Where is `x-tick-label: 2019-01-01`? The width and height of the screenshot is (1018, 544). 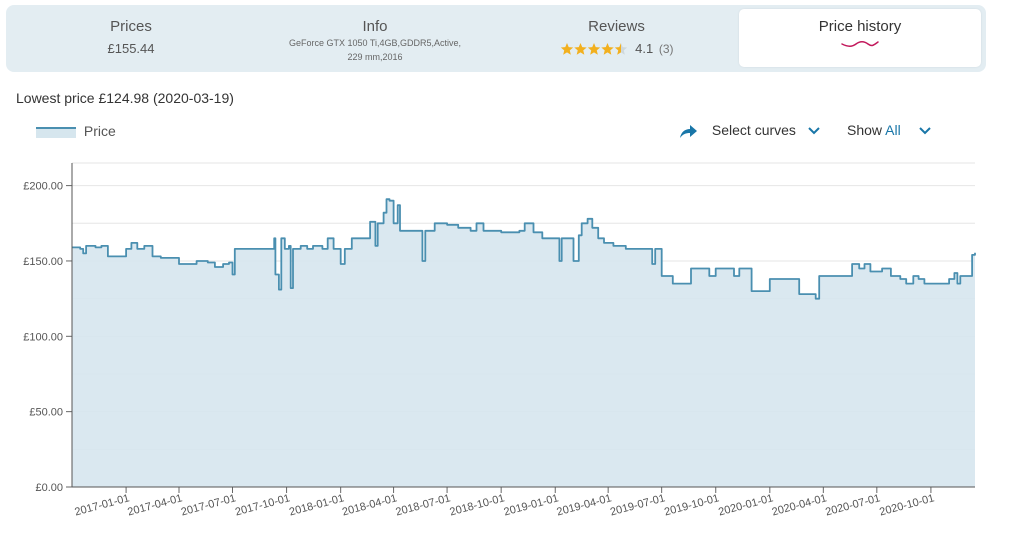
x-tick-label: 2019-01-01 is located at coordinates (531, 505).